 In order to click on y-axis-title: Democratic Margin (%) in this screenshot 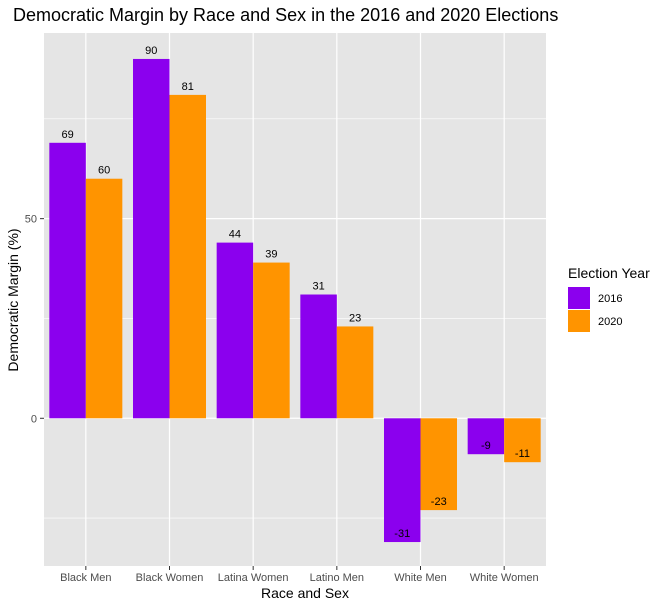, I will do `click(13, 299)`.